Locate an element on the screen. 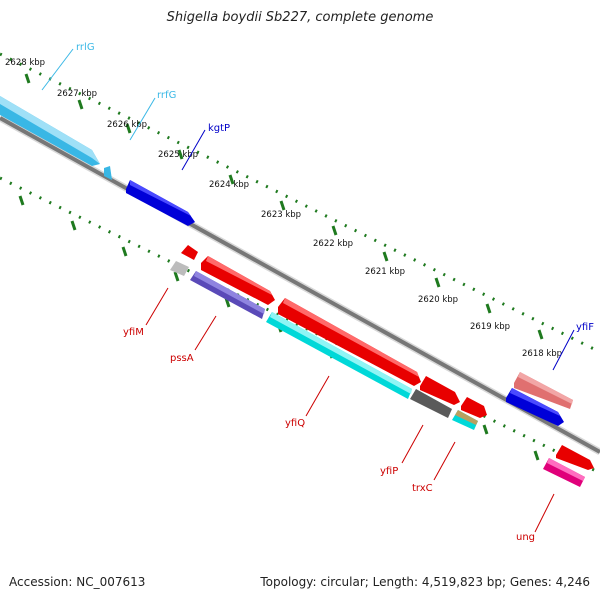 The image size is (600, 600). tick-label: 2624 kbp is located at coordinates (229, 185).